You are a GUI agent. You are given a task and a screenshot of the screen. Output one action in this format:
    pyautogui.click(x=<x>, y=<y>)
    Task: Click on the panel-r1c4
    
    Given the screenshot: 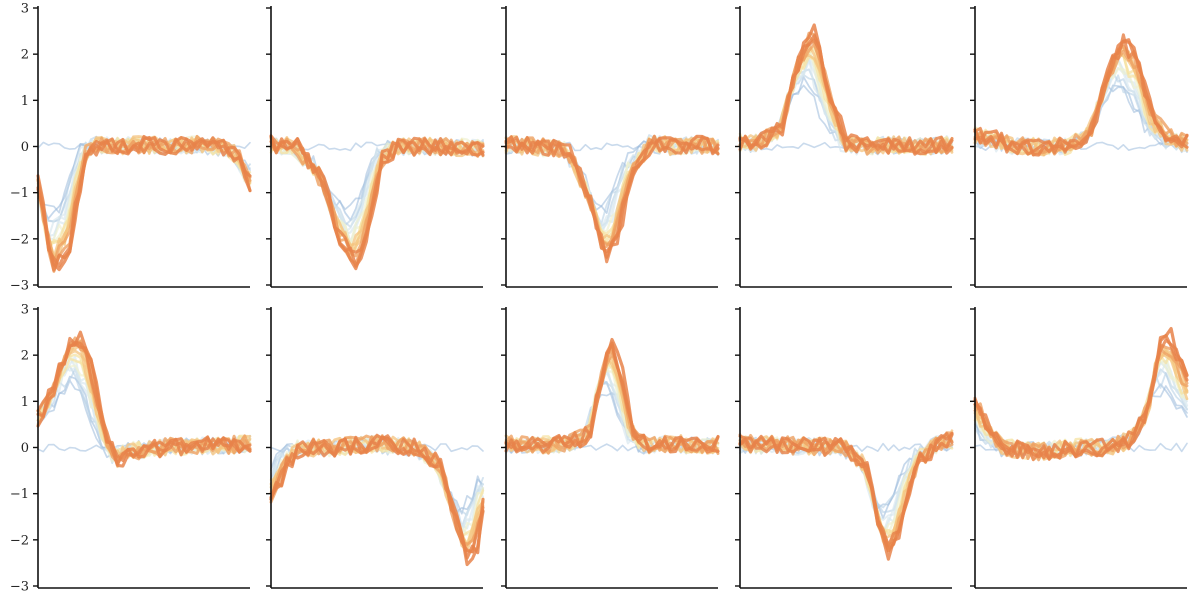 What is the action you would take?
    pyautogui.click(x=844, y=147)
    